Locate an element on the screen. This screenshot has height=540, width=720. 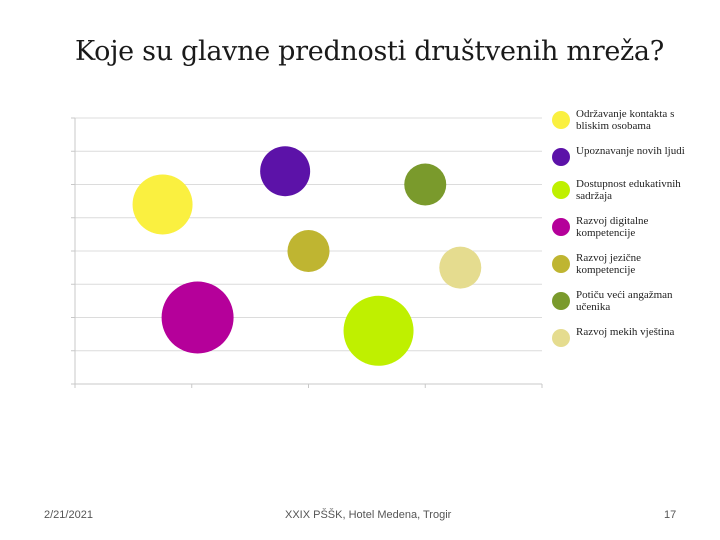
legend-label: Razvoj digitalne kompetencije is located at coordinates (612, 227).